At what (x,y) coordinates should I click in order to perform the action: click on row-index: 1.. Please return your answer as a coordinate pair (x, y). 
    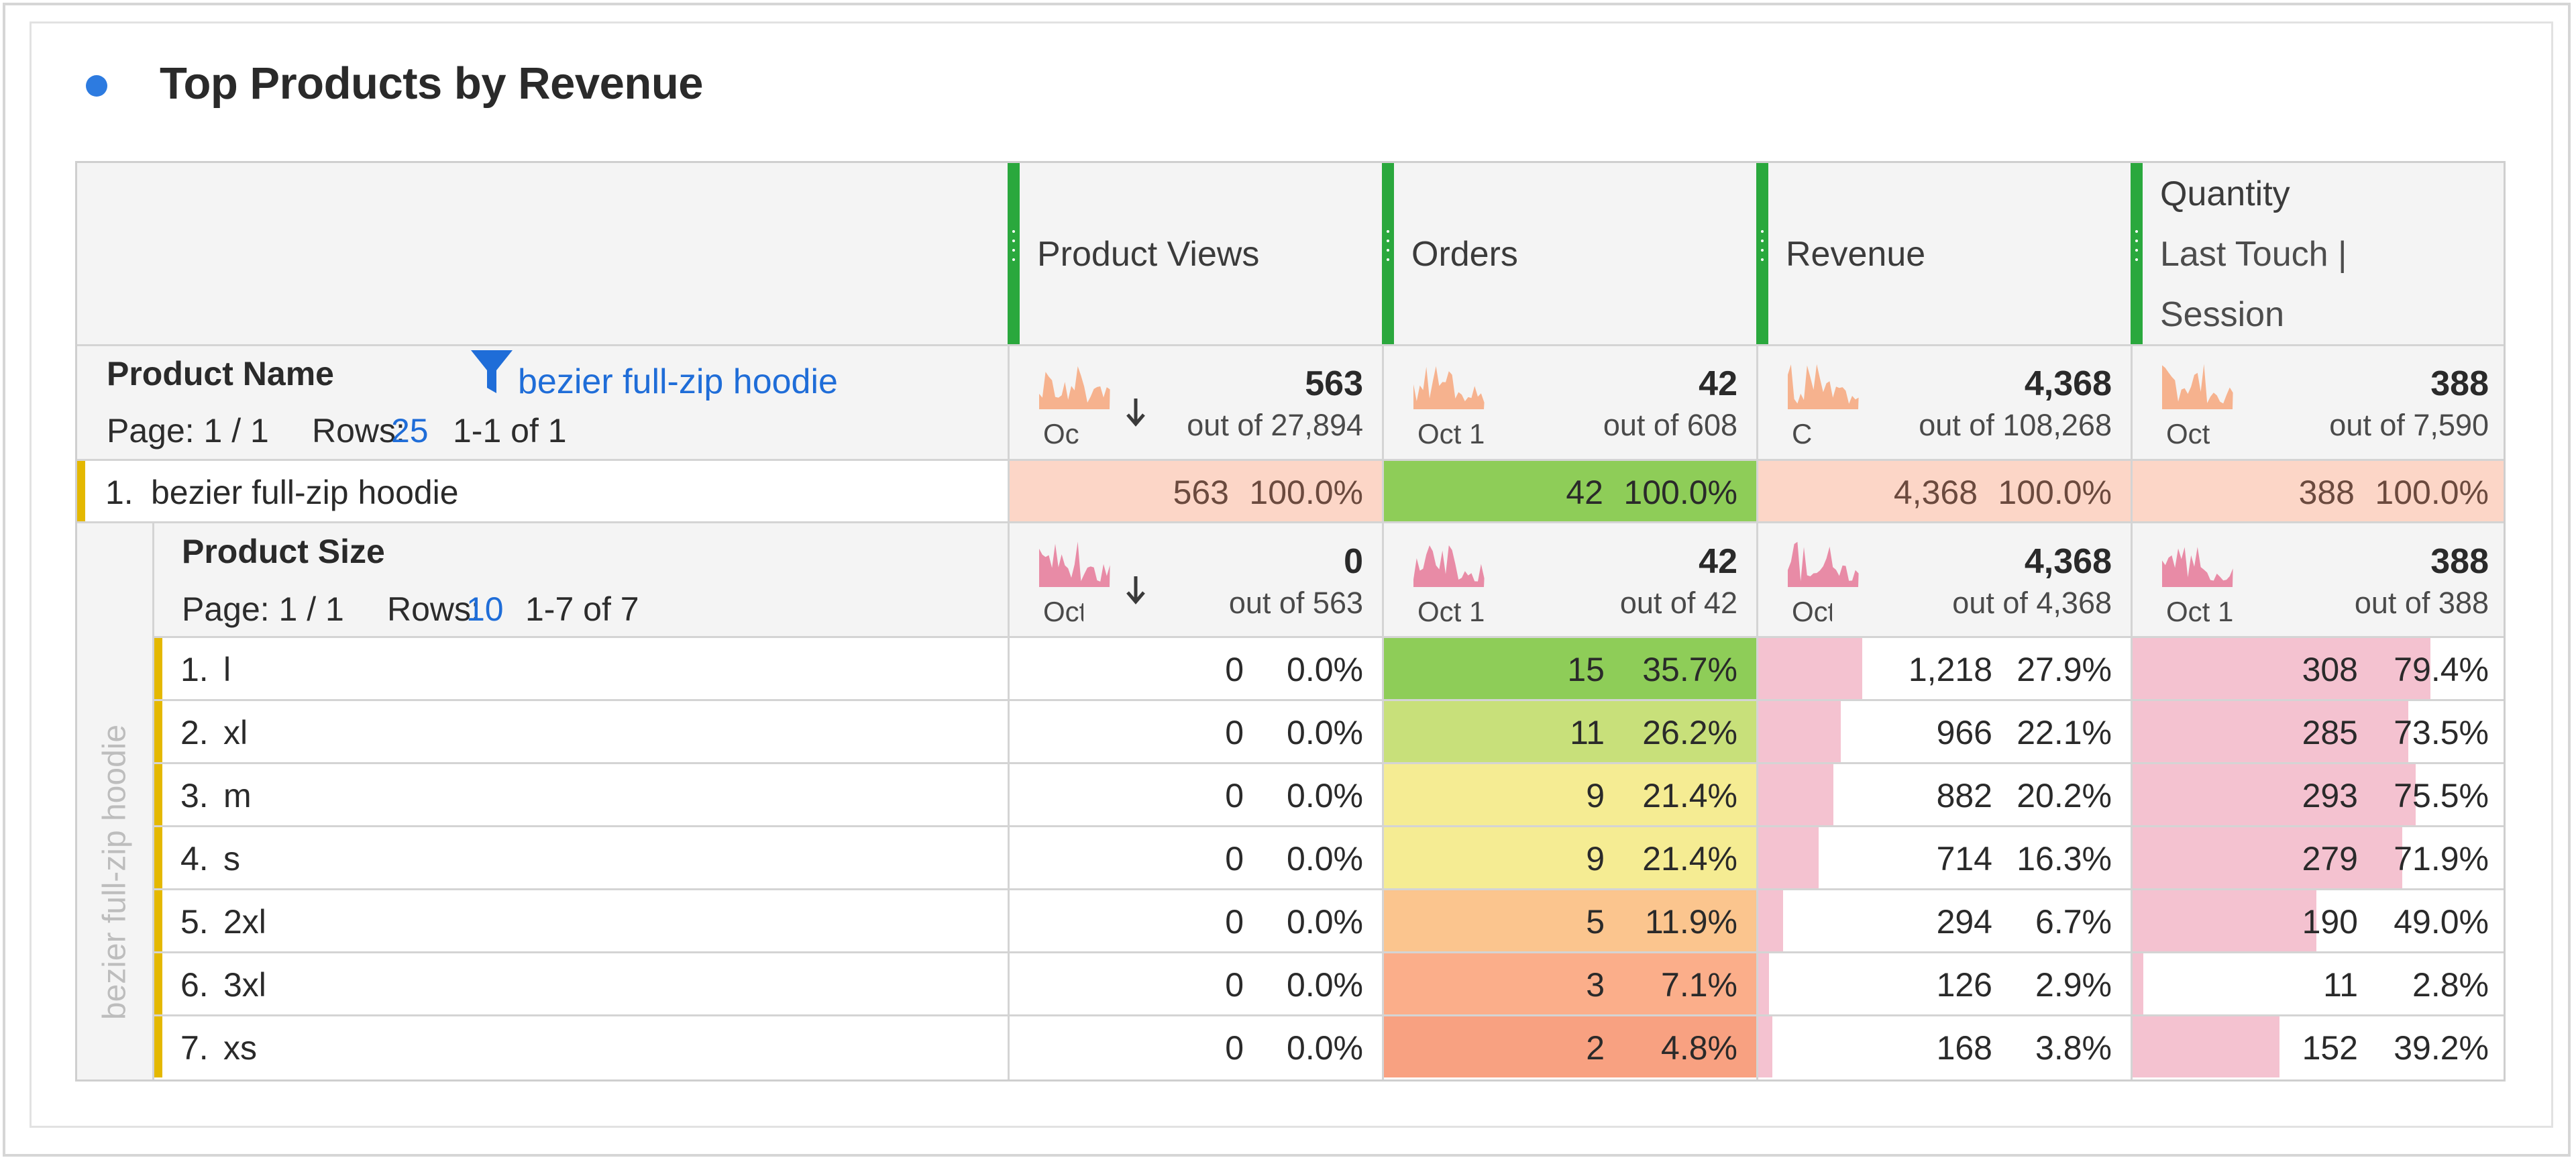
    Looking at the image, I should click on (194, 669).